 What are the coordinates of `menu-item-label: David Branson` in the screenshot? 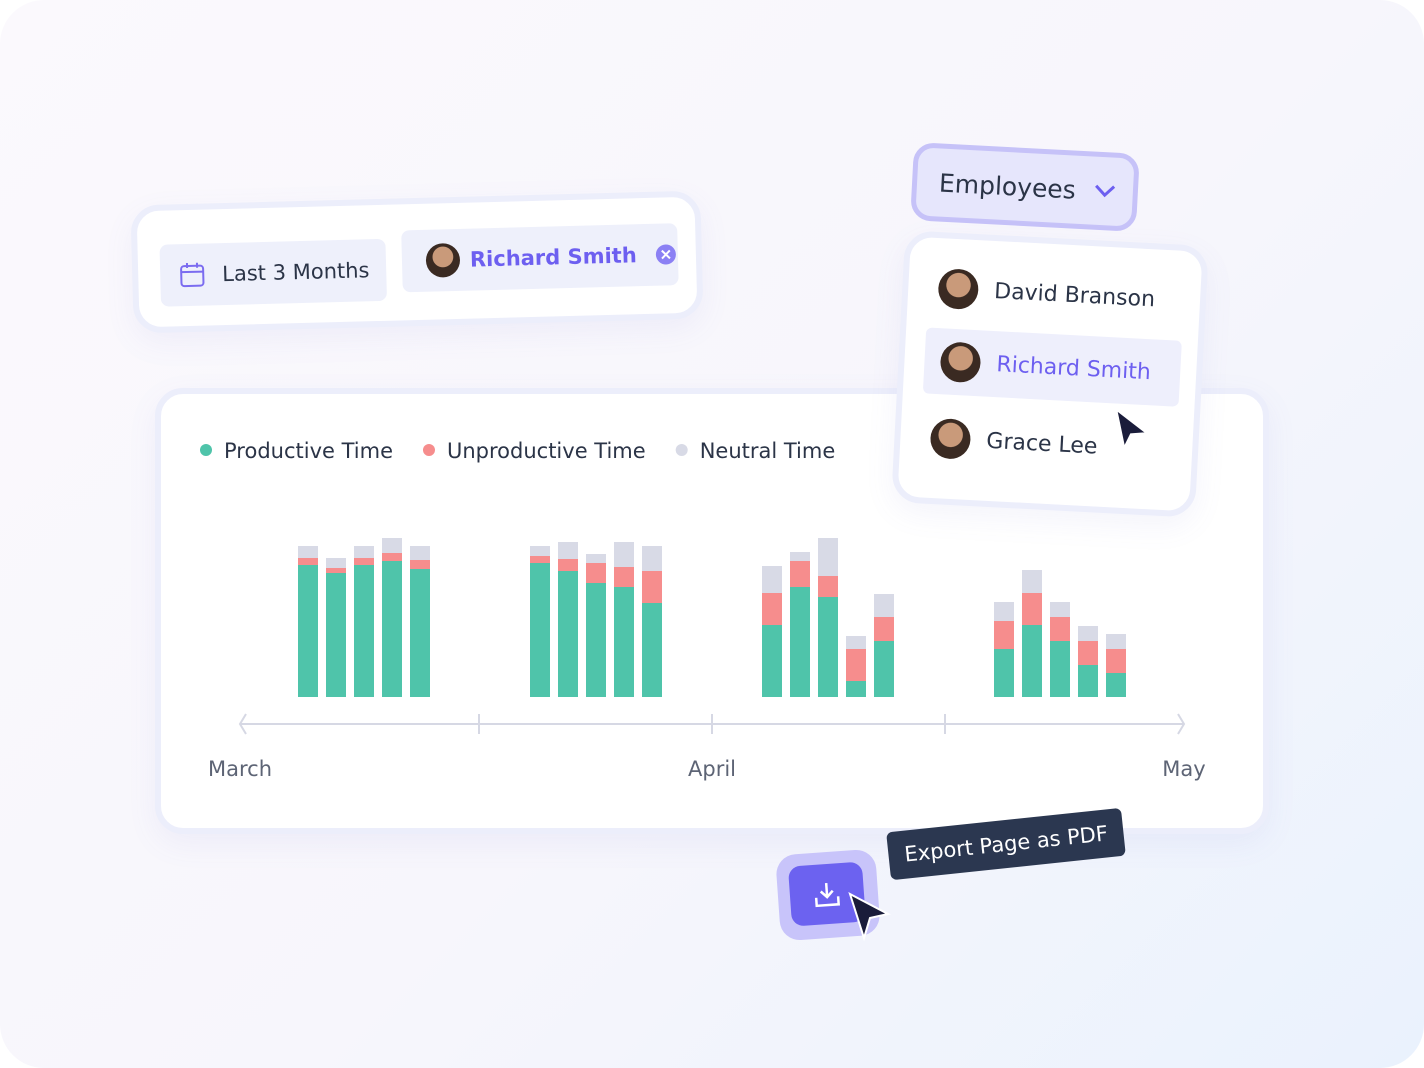 It's located at (1074, 295).